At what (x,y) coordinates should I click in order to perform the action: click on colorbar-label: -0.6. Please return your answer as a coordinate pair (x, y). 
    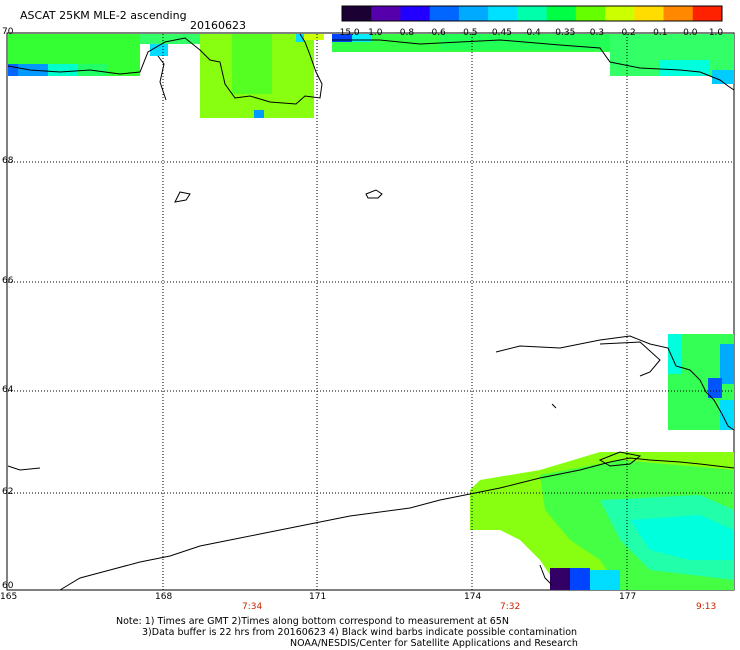
    Looking at the image, I should click on (437, 33).